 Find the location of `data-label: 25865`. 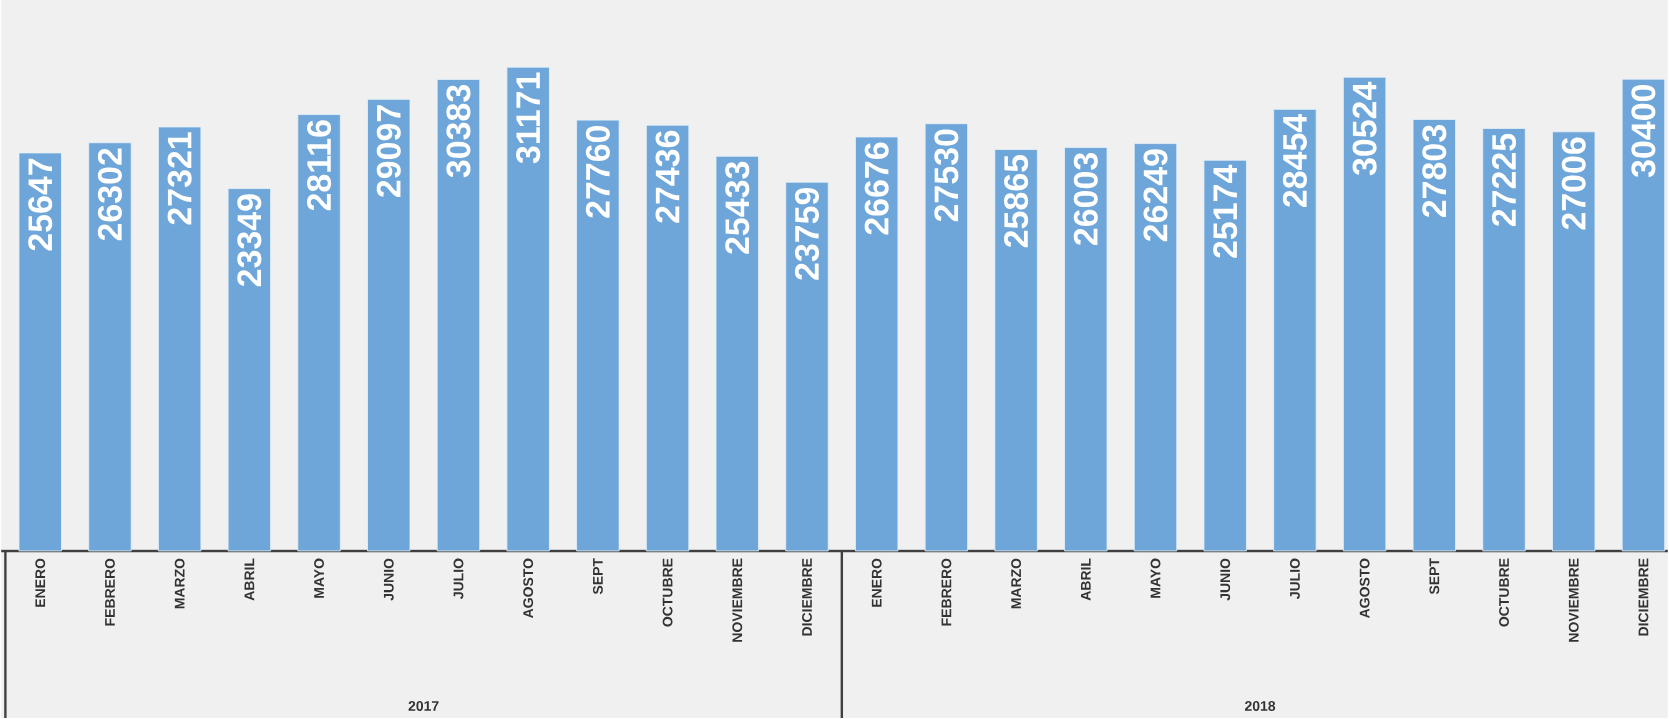

data-label: 25865 is located at coordinates (1016, 201).